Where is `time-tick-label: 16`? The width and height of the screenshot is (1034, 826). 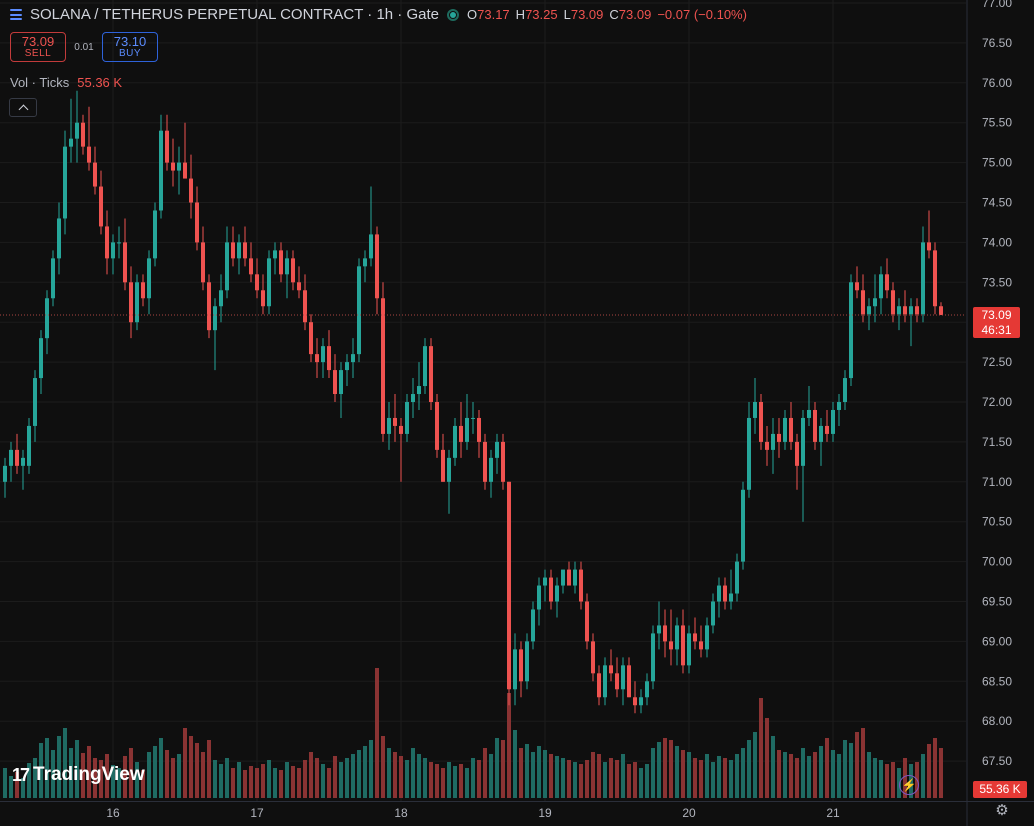
time-tick-label: 16 is located at coordinates (113, 813).